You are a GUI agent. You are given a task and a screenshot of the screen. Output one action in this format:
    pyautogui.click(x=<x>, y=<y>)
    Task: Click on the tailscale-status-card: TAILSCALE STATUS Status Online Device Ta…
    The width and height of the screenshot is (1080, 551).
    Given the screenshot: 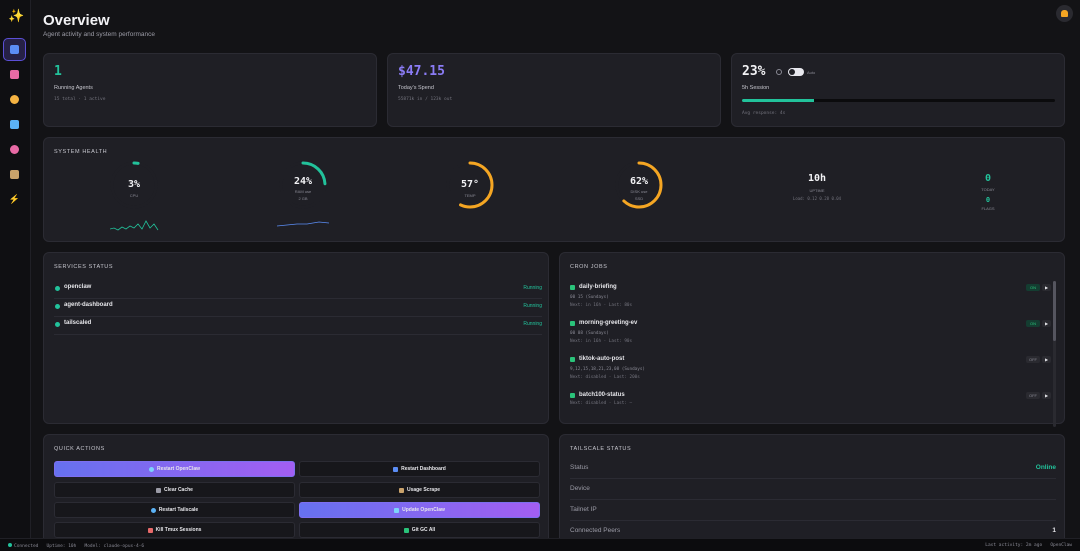 What is the action you would take?
    pyautogui.click(x=812, y=489)
    